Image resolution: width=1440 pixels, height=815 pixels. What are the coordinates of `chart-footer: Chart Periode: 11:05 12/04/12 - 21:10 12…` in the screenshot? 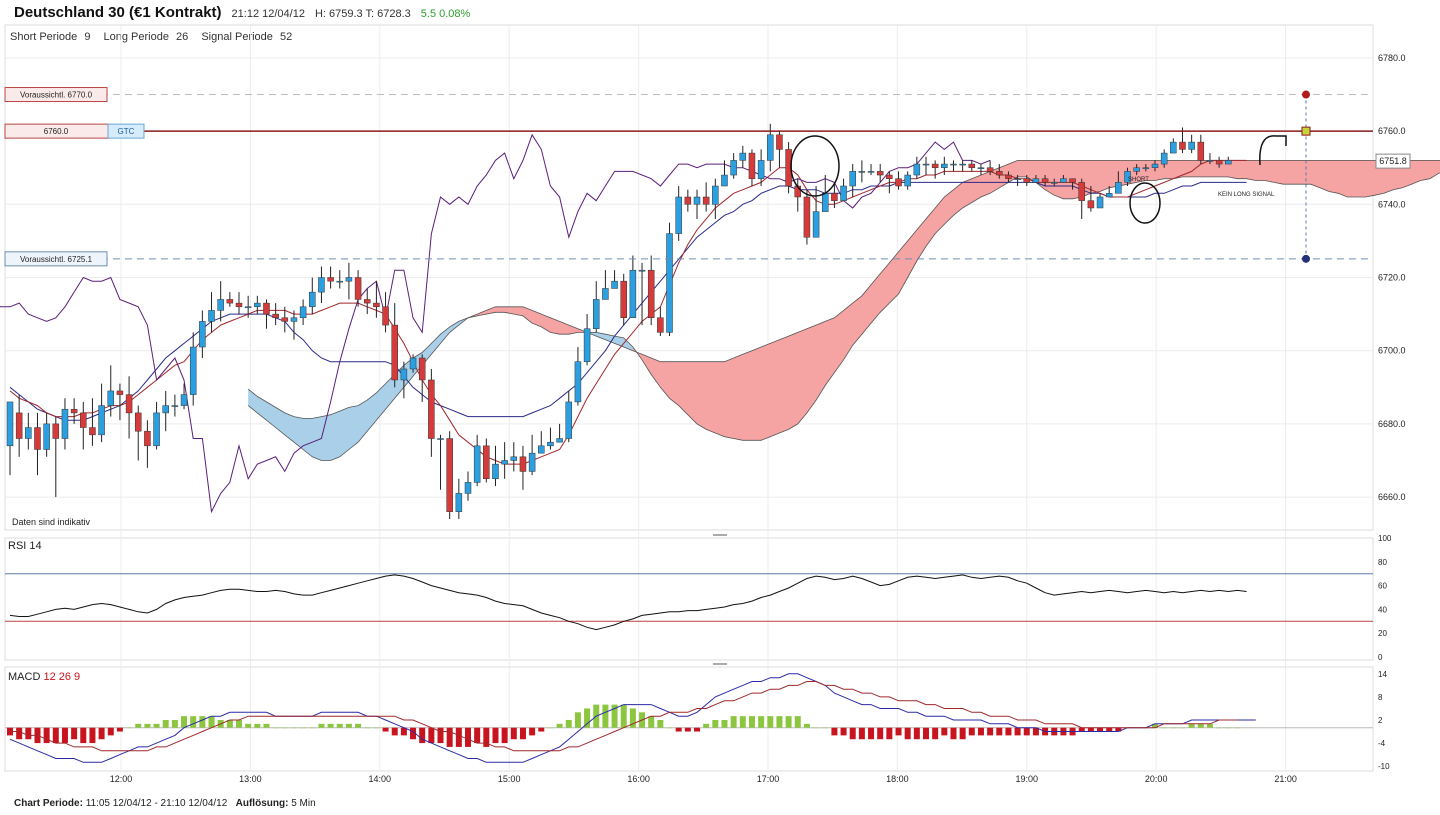 It's located at (165, 803).